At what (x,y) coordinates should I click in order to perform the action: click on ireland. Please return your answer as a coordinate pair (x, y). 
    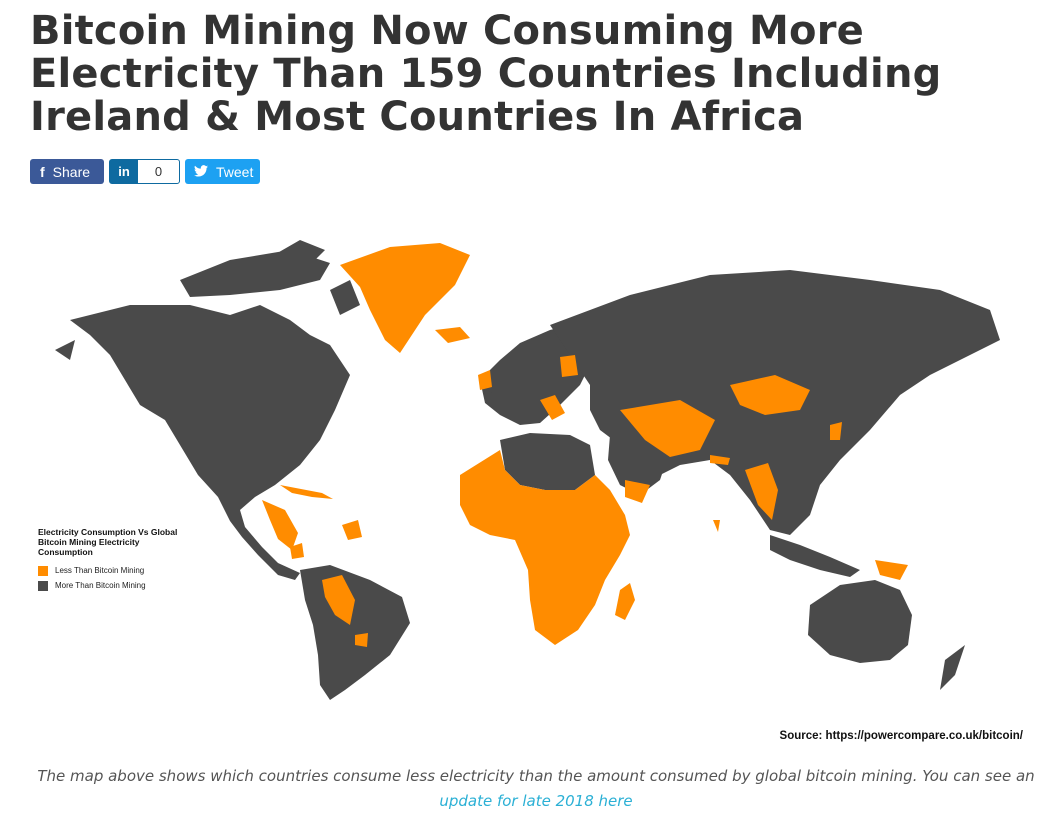
    Looking at the image, I should click on (485, 380).